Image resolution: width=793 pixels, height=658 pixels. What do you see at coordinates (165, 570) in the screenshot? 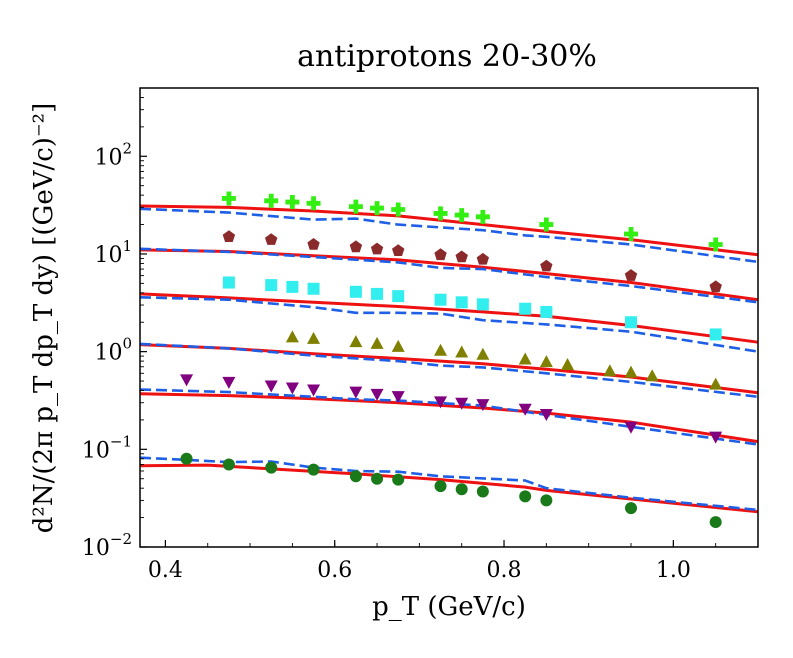
I see `x-tick-label: 0.4` at bounding box center [165, 570].